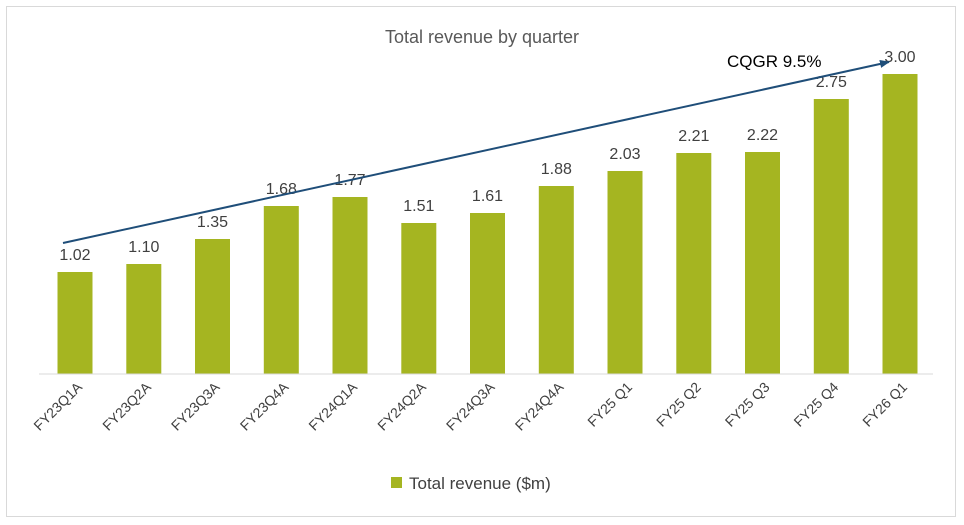 This screenshot has width=964, height=525. Describe the element at coordinates (539, 405) in the screenshot. I see `x-tick-label-8: FY24Q4A` at that location.